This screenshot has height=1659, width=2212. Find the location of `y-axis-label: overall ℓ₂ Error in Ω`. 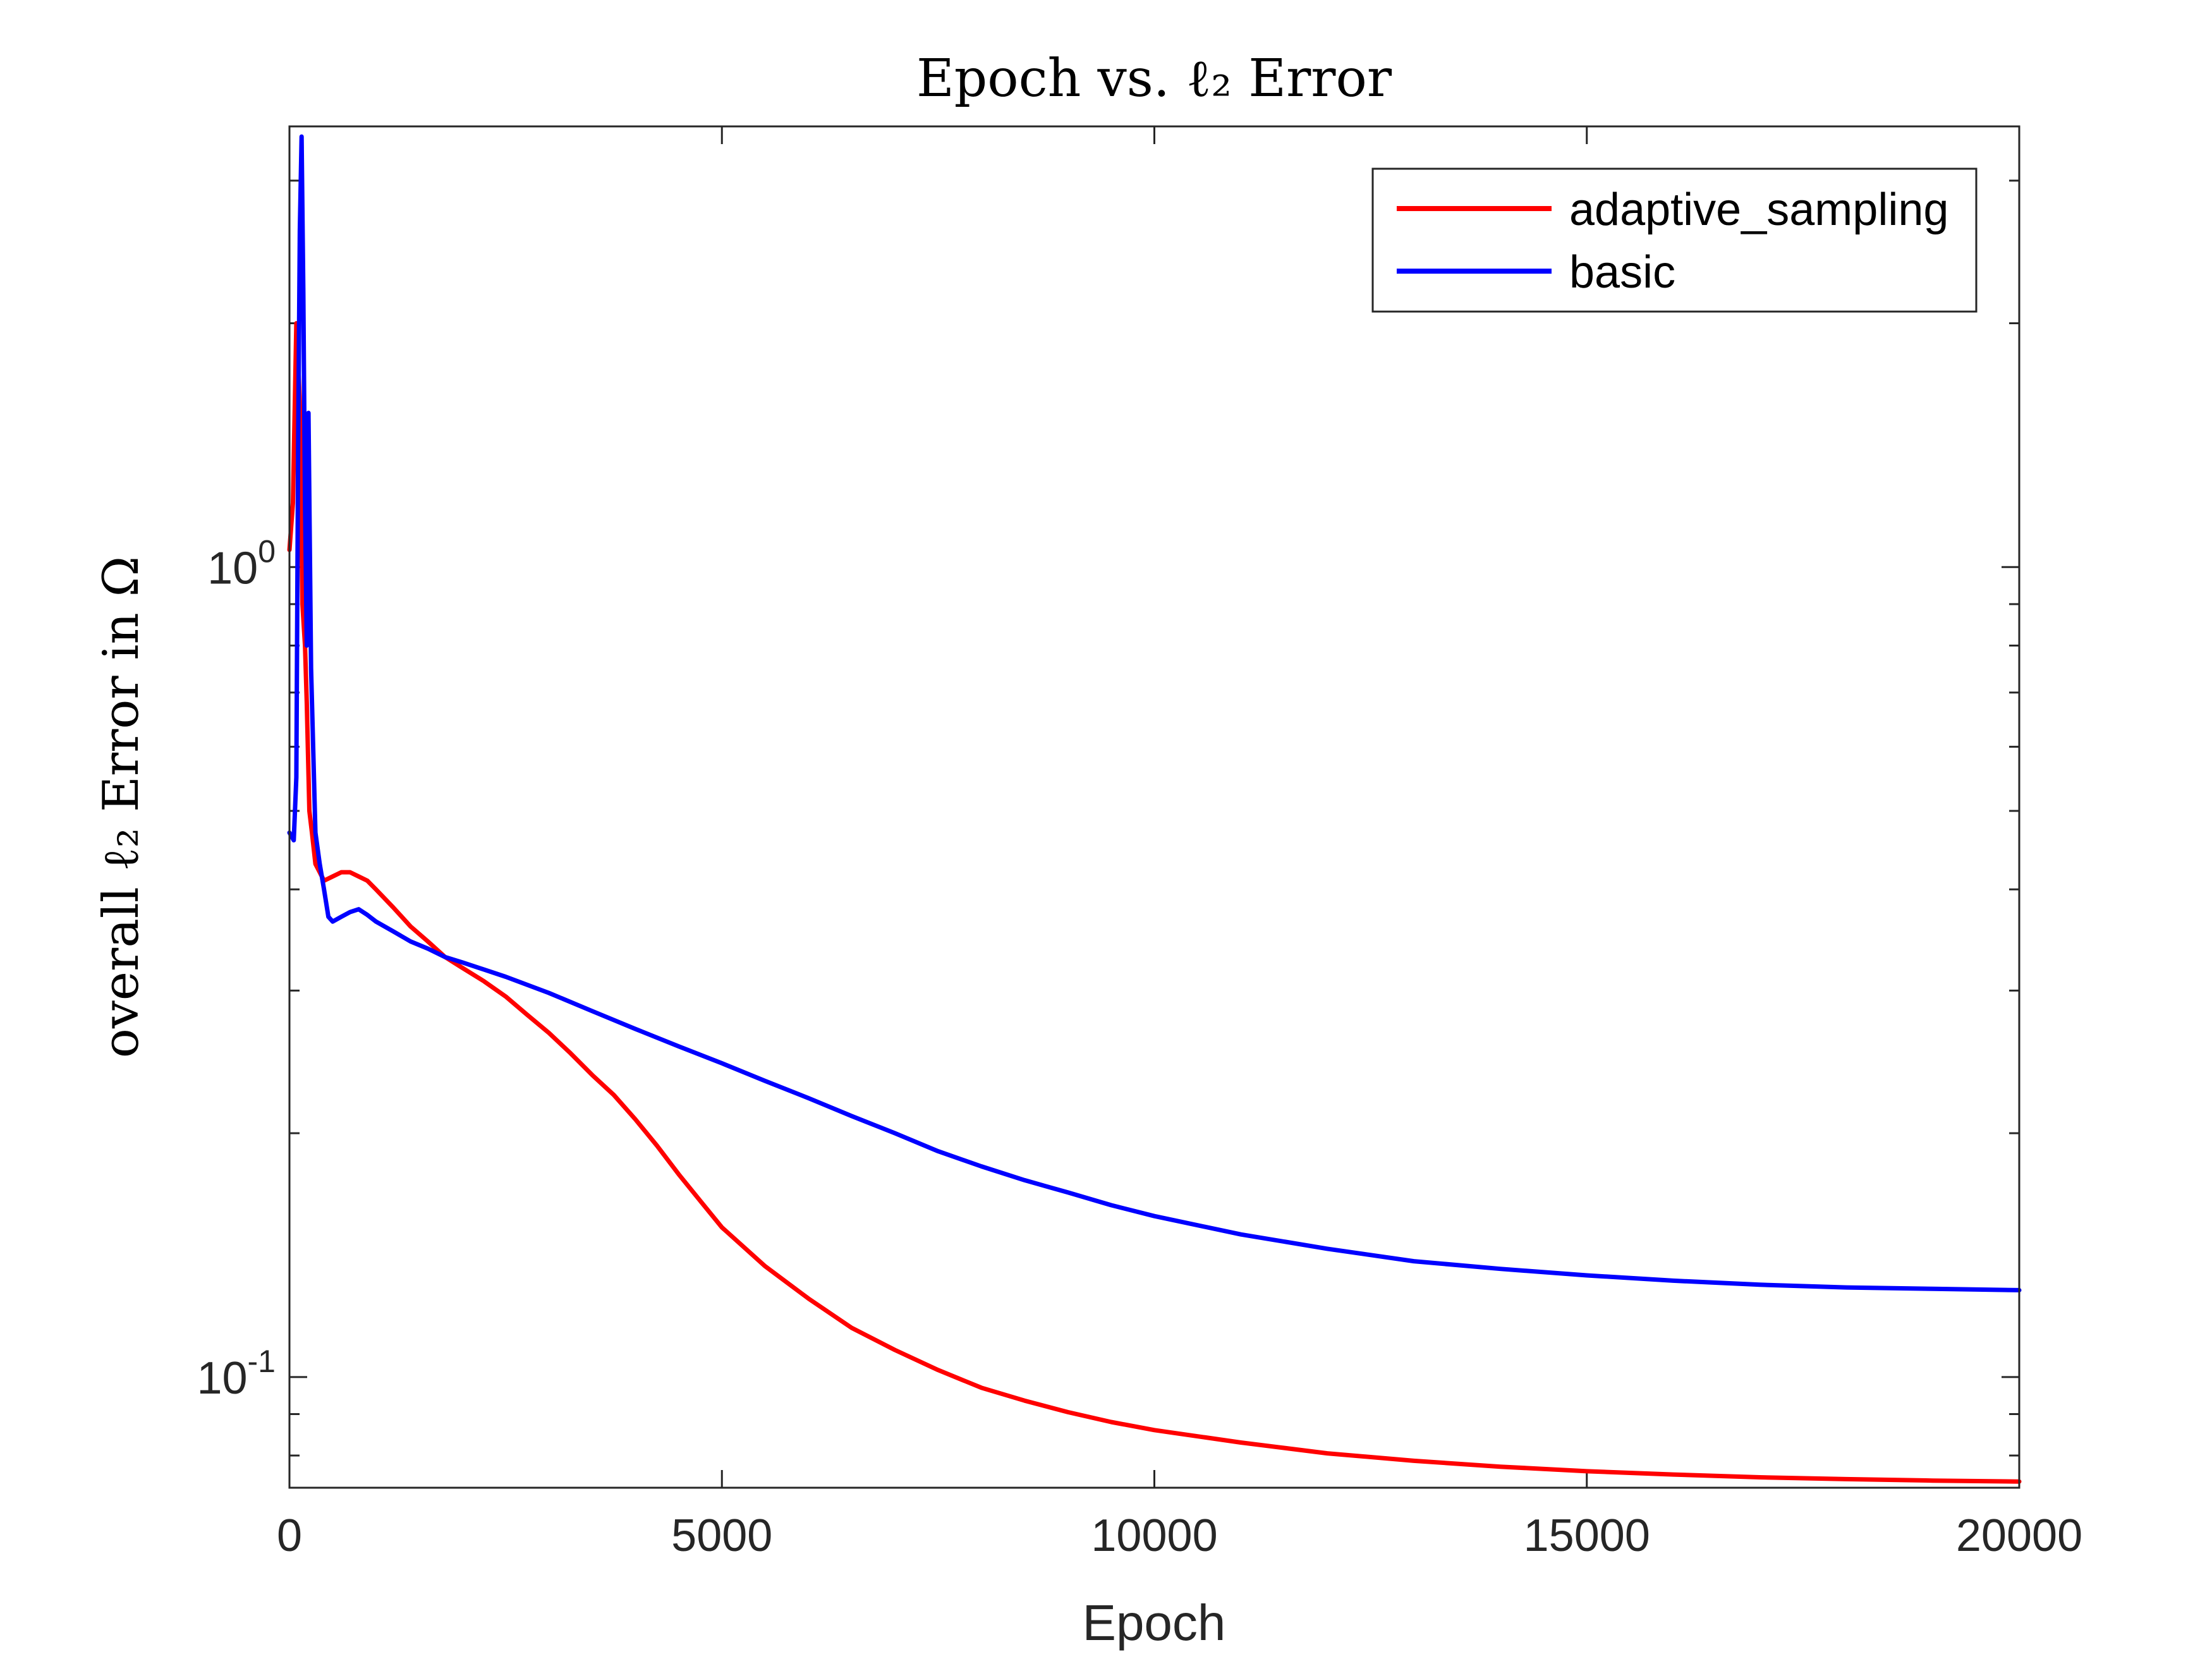

y-axis-label: overall ℓ₂ Error in Ω is located at coordinates (121, 807).